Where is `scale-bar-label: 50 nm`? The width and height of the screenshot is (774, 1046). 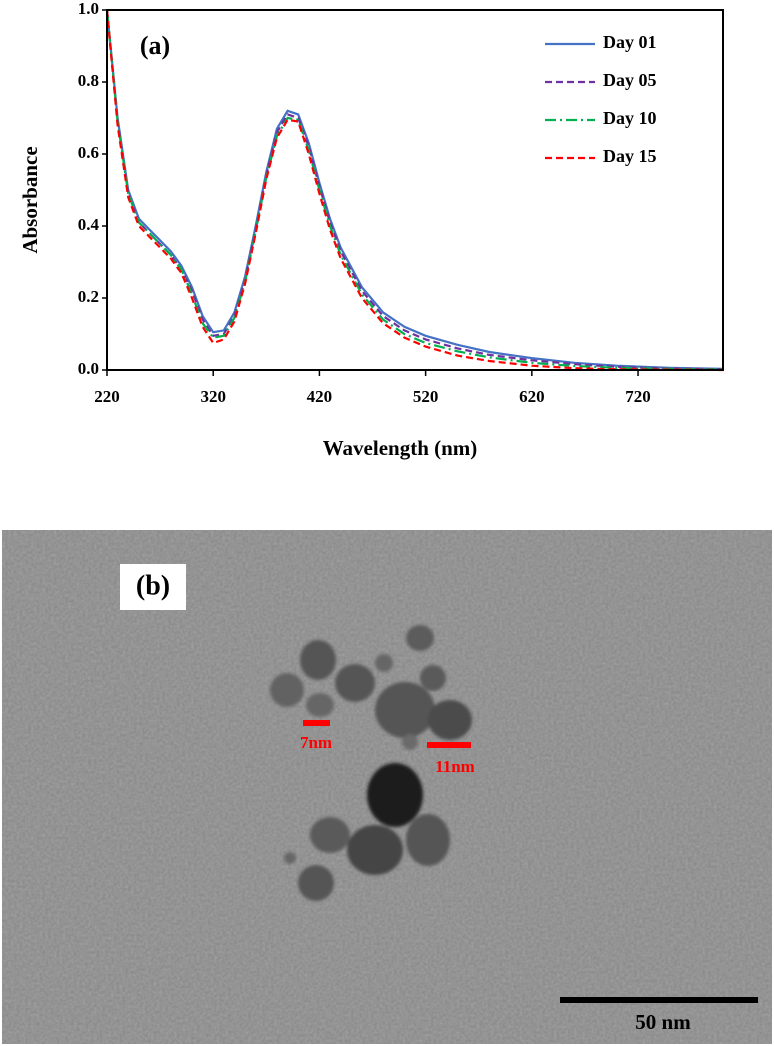
scale-bar-label: 50 nm is located at coordinates (663, 1022).